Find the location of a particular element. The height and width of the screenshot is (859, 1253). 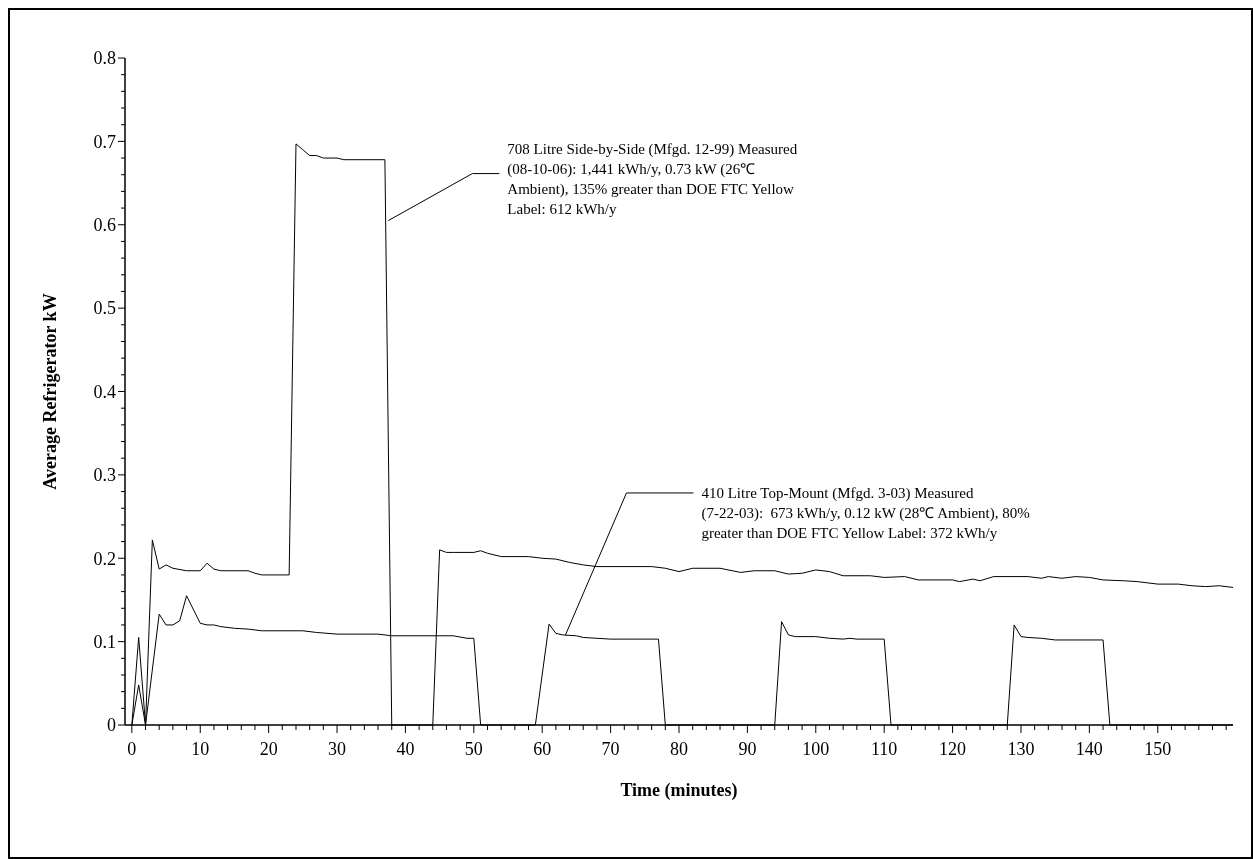

x-tick-label: 40 is located at coordinates (405, 749).